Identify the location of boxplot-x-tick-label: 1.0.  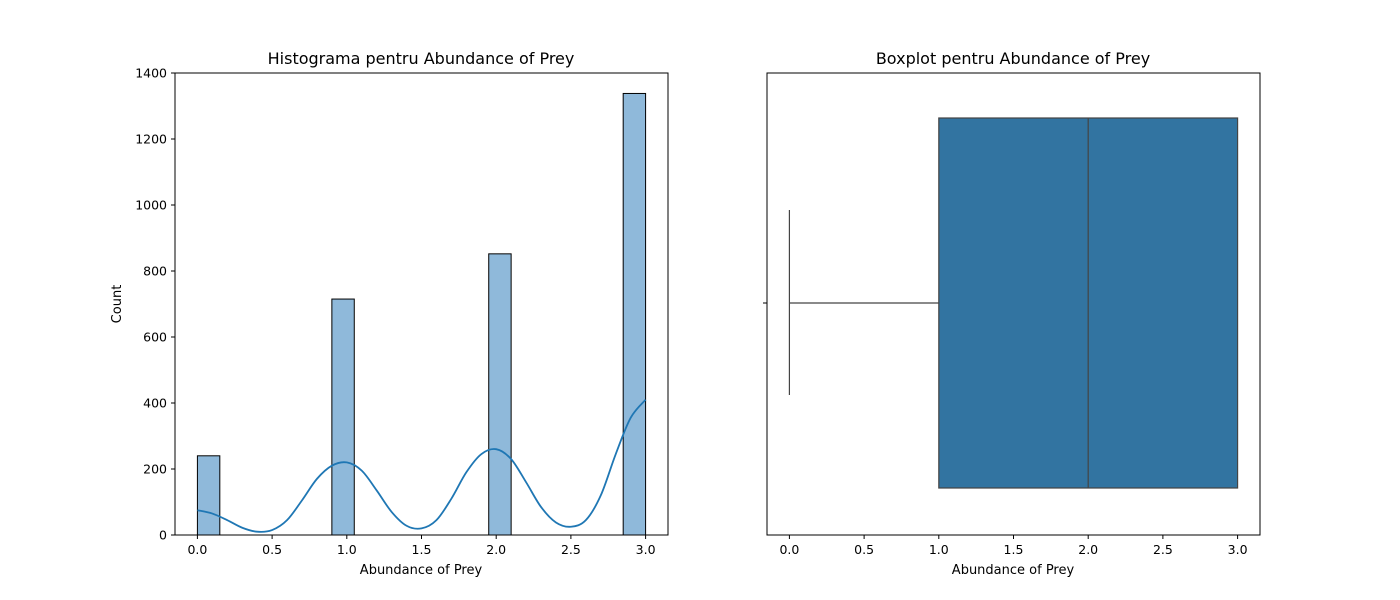
(939, 549).